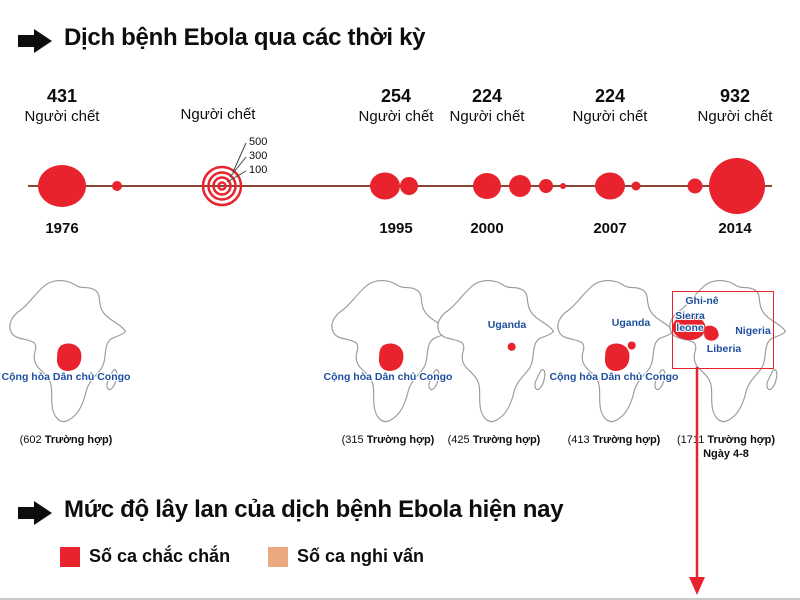 The height and width of the screenshot is (600, 800). What do you see at coordinates (258, 156) in the screenshot?
I see `size-legend-tick-300: 300` at bounding box center [258, 156].